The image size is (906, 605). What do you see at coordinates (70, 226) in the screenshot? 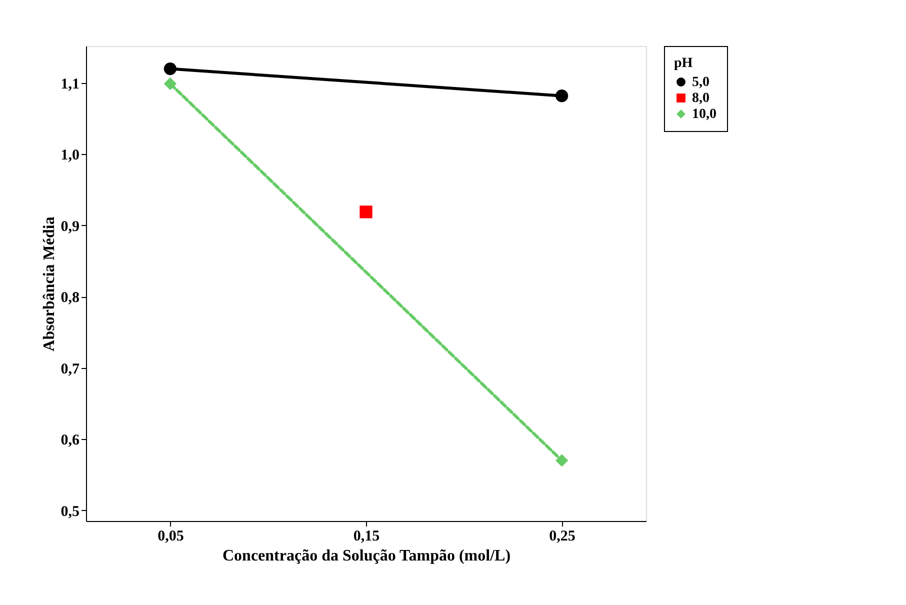
I see `y-tick-label: 0,9` at bounding box center [70, 226].